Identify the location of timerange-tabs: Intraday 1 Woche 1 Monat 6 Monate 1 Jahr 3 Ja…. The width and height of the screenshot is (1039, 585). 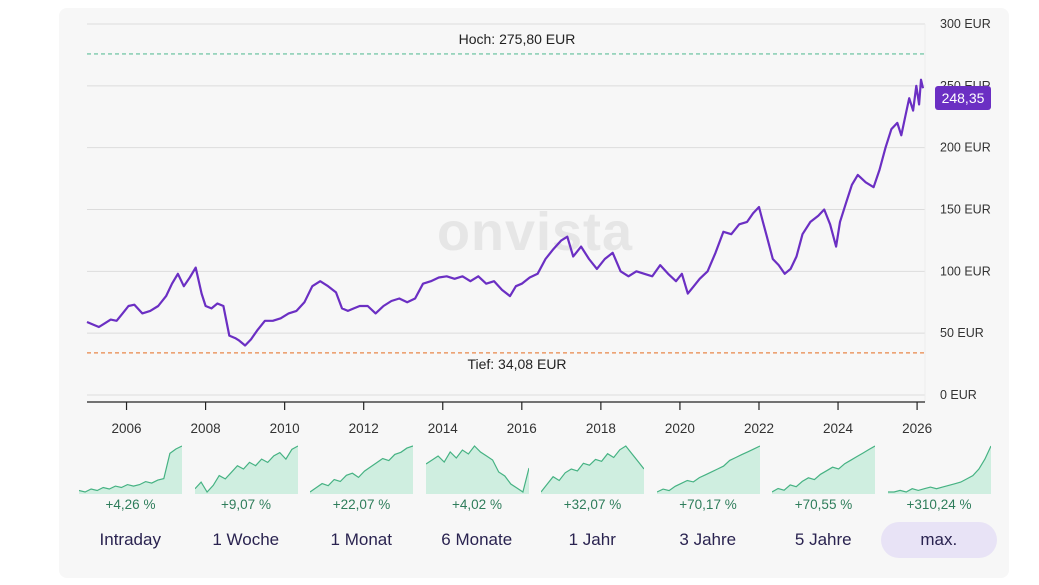
(539, 540).